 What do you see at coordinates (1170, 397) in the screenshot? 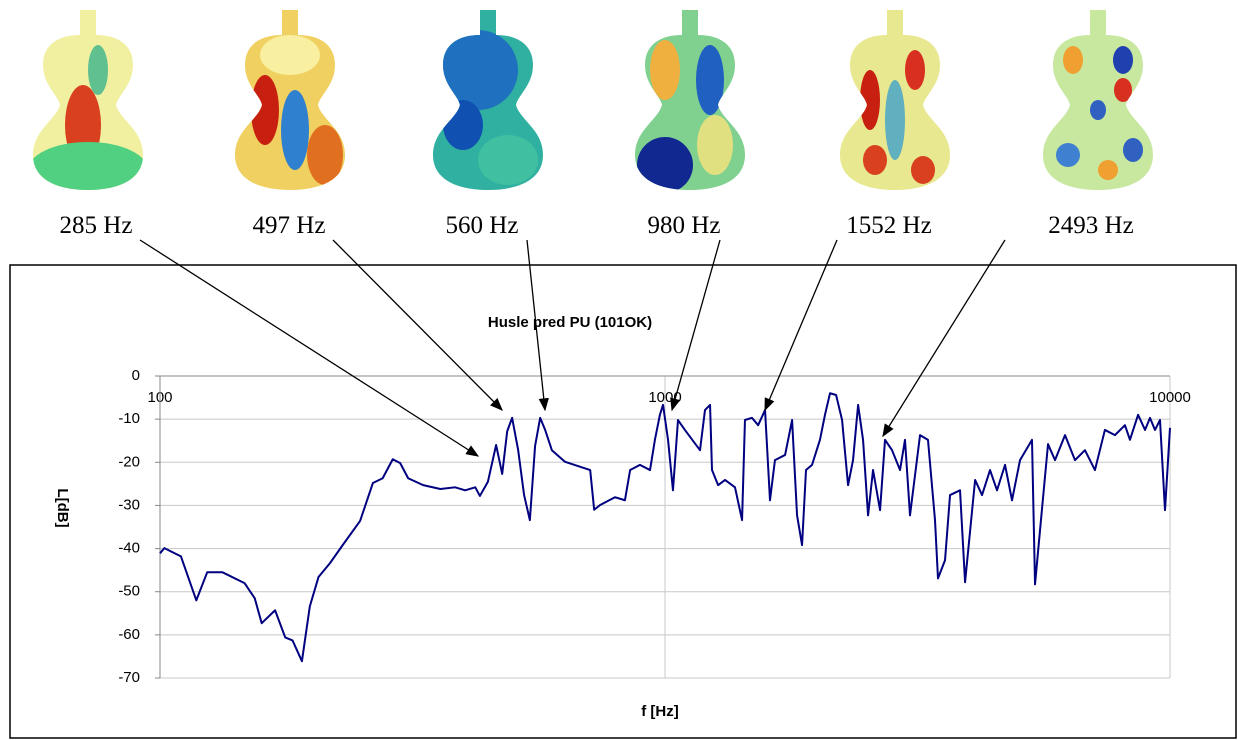
I see `x-tick-label: 10000` at bounding box center [1170, 397].